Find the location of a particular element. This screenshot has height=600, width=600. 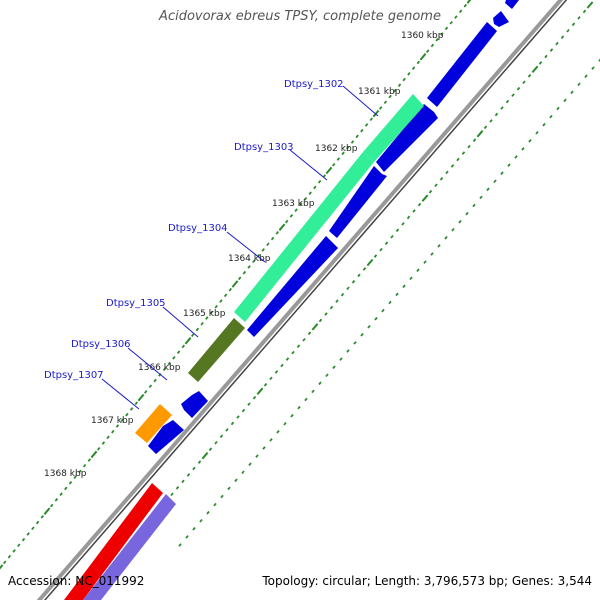

gene-label-dtpsy-1306: Dtpsy_1306 is located at coordinates (101, 344).